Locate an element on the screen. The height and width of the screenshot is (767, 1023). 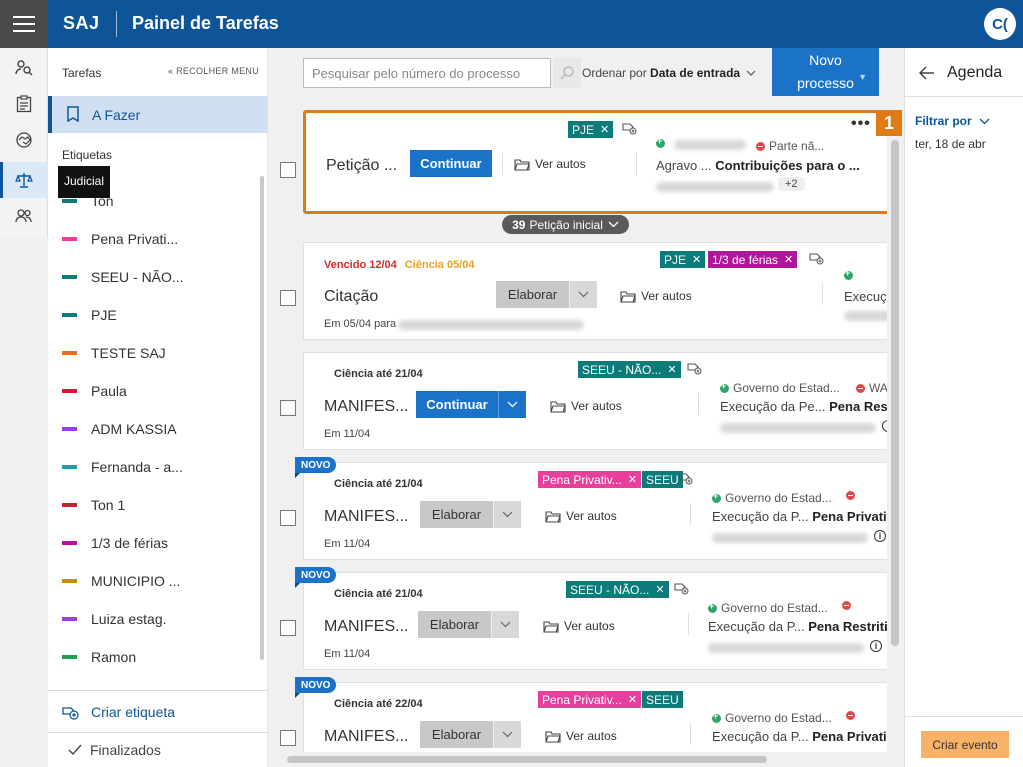
create-event-button: Criar evento is located at coordinates (965, 744).